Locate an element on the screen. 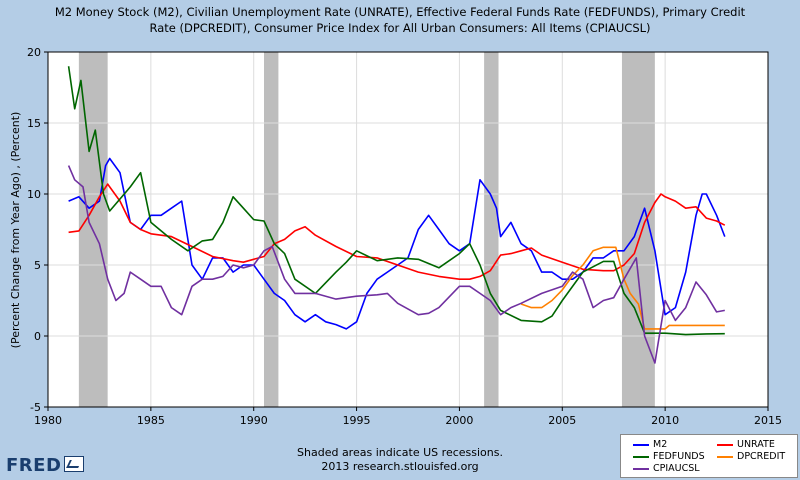 This screenshot has height=480, width=800. y-tick-label: 20 is located at coordinates (34, 52).